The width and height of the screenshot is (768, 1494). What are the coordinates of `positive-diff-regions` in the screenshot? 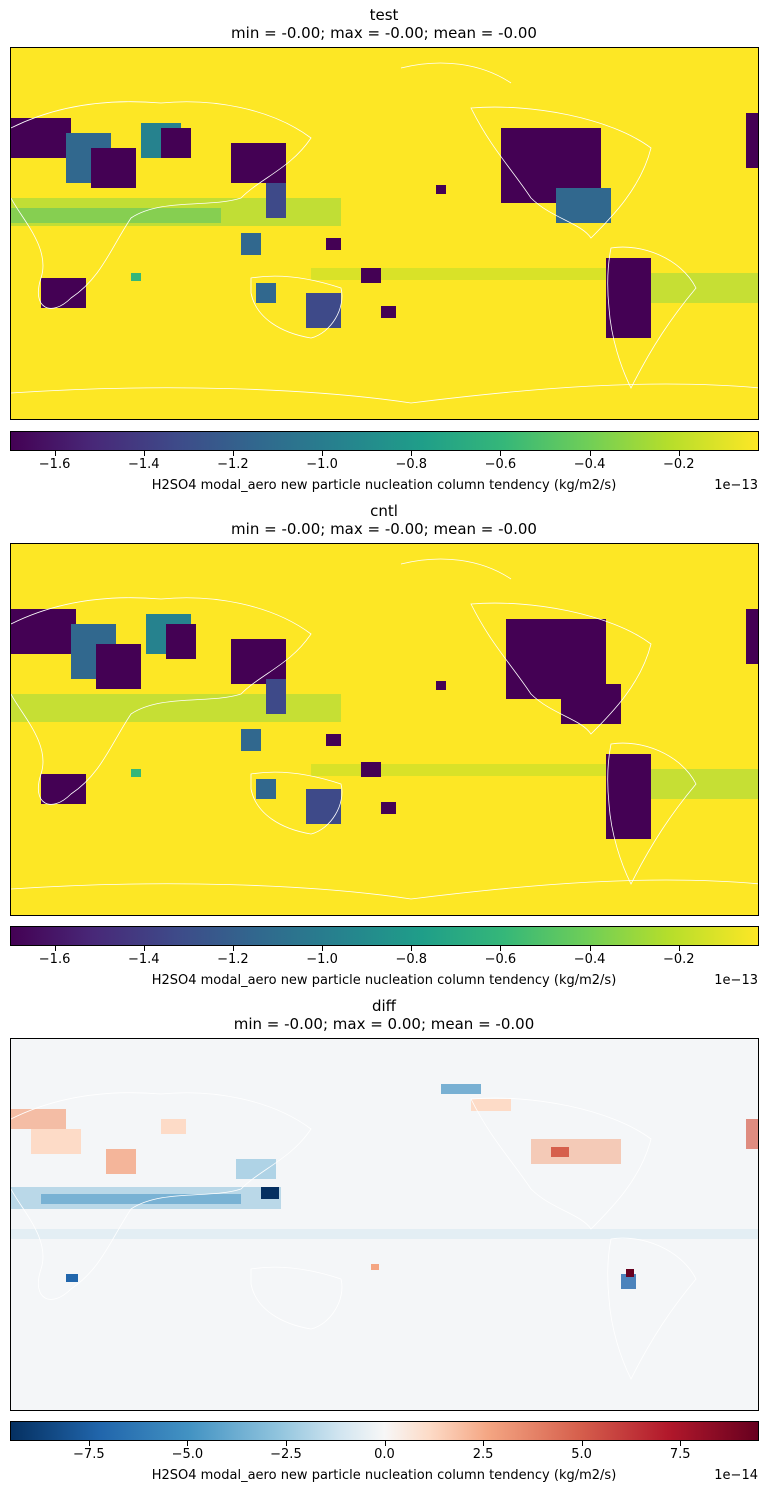 It's located at (384, 1188).